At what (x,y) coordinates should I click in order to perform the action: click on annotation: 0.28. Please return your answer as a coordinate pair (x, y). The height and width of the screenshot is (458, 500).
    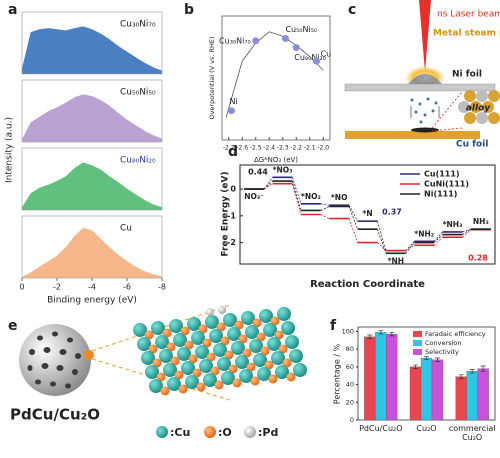
    Looking at the image, I should click on (478, 258).